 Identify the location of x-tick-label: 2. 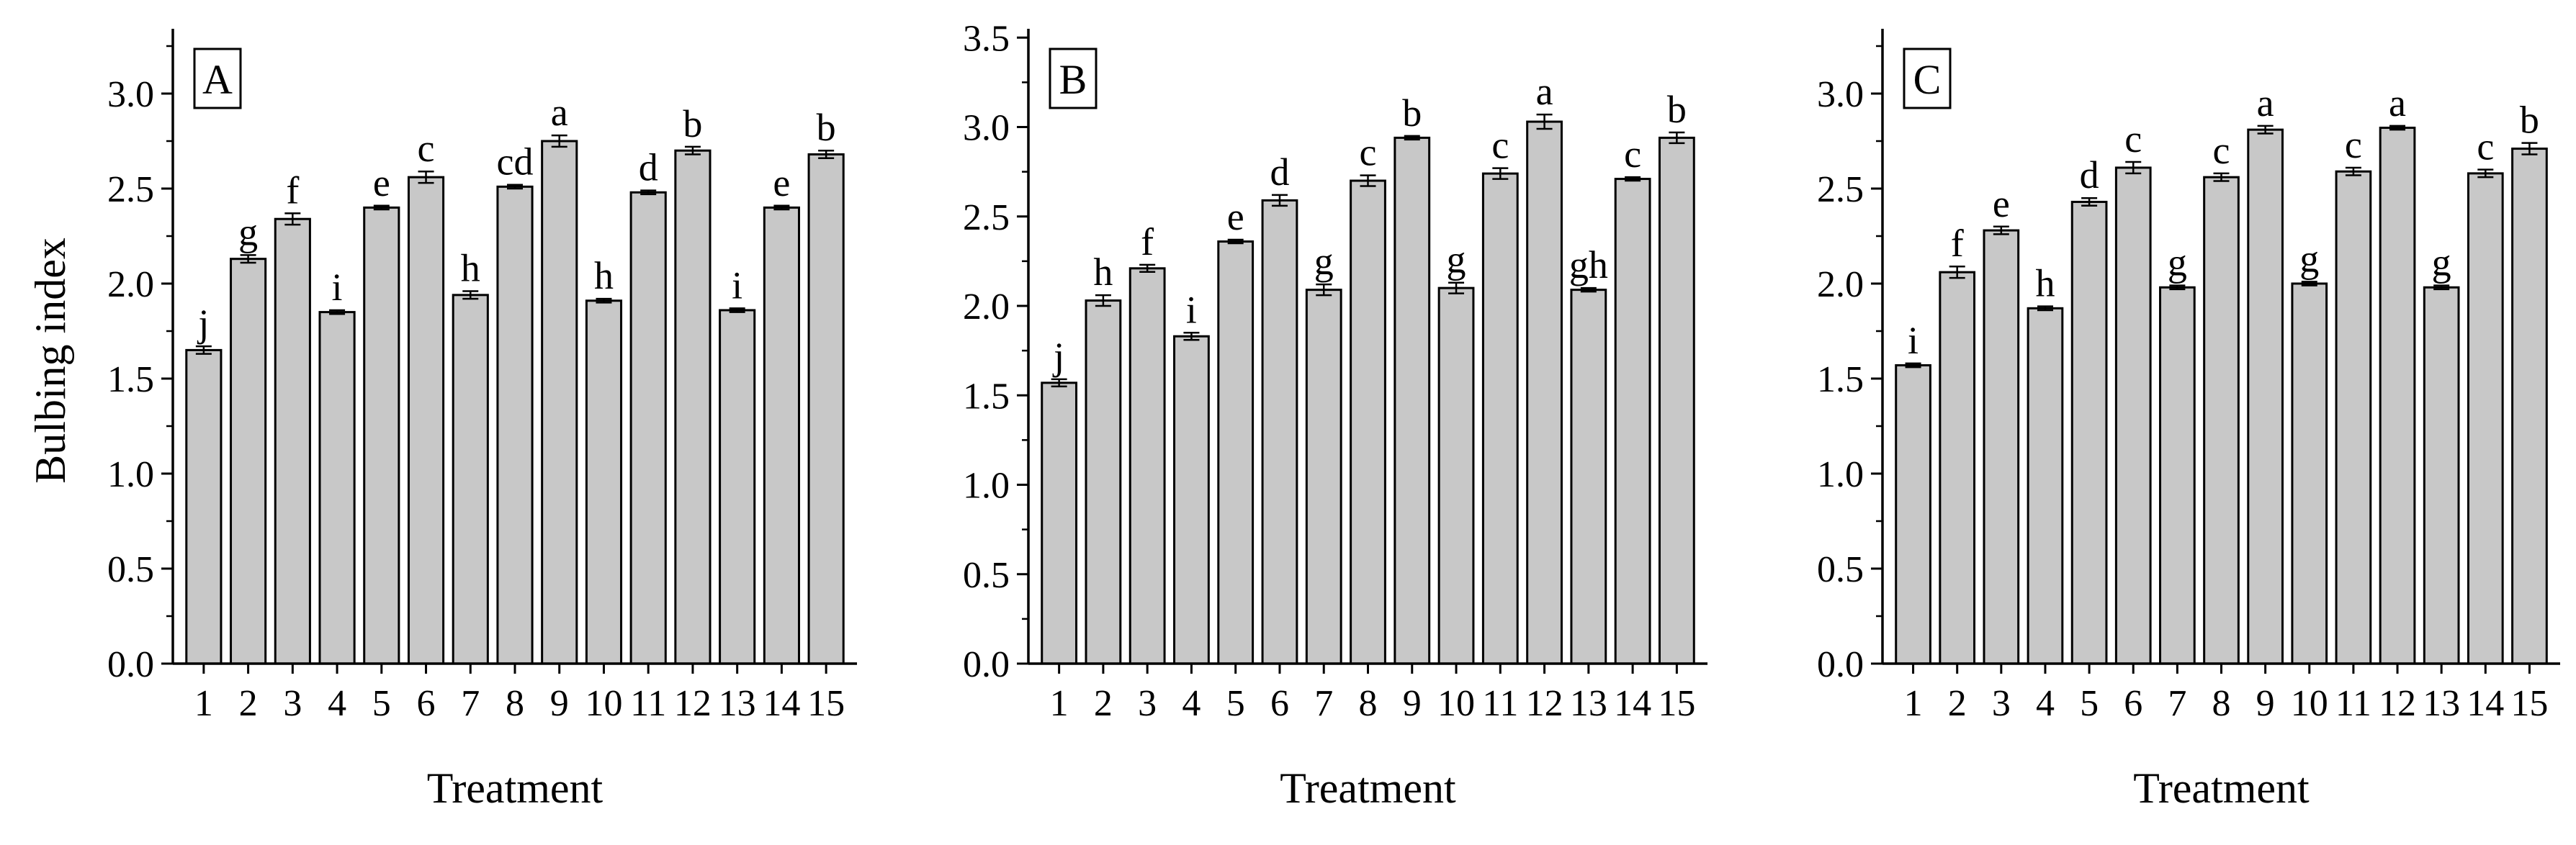
(1103, 703).